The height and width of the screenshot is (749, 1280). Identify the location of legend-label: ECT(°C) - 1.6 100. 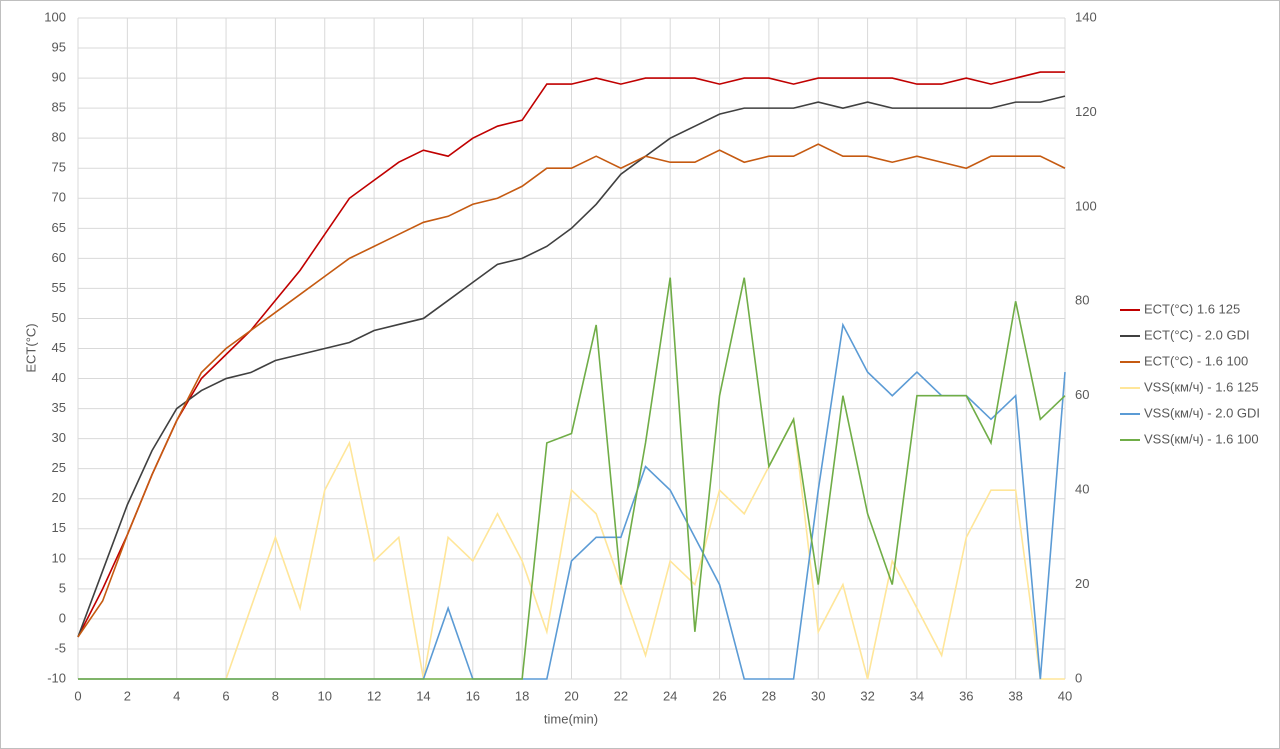
(1196, 360).